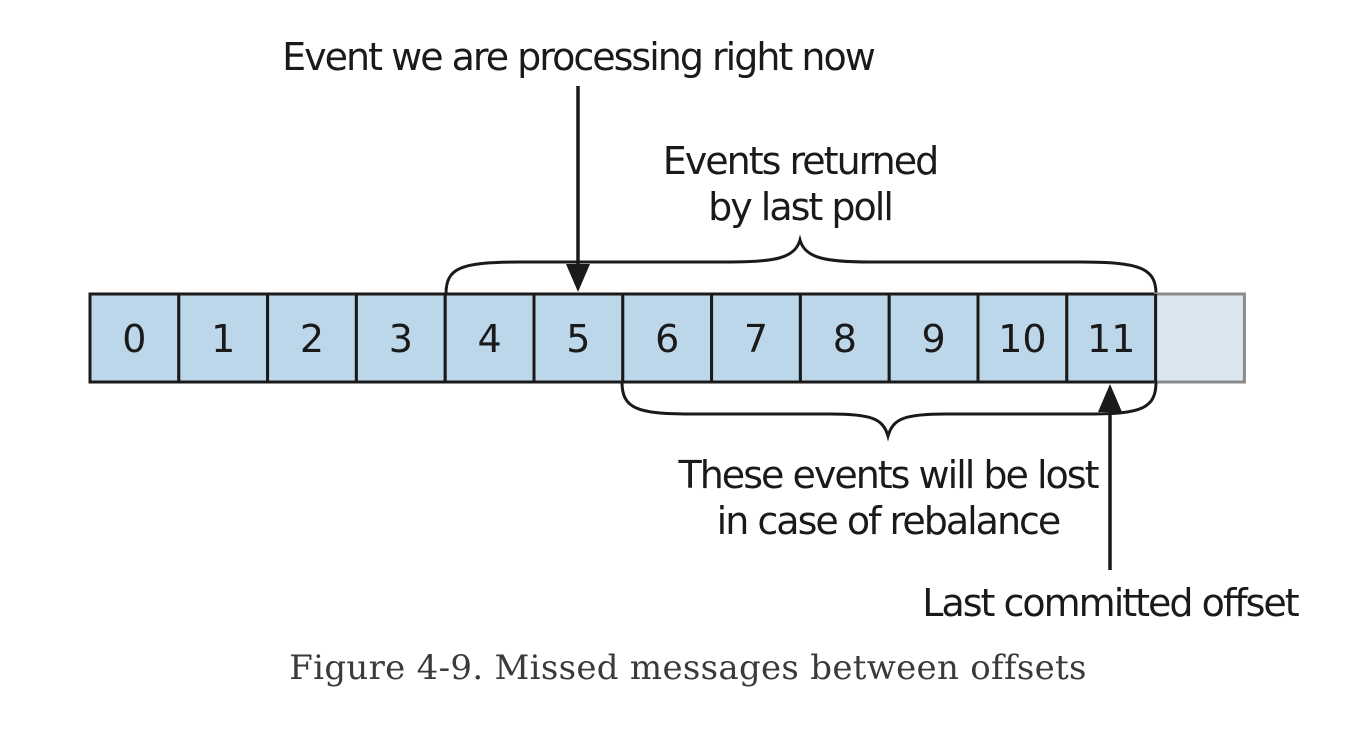 The image size is (1352, 750). I want to click on offset-label: 6, so click(667, 339).